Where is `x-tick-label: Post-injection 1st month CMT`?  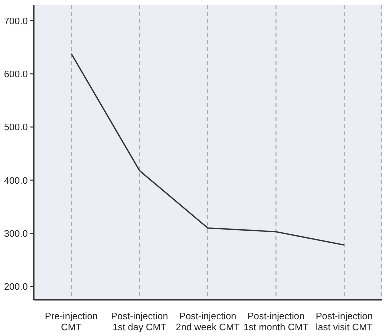 x-tick-label: Post-injection 1st month CMT is located at coordinates (276, 323).